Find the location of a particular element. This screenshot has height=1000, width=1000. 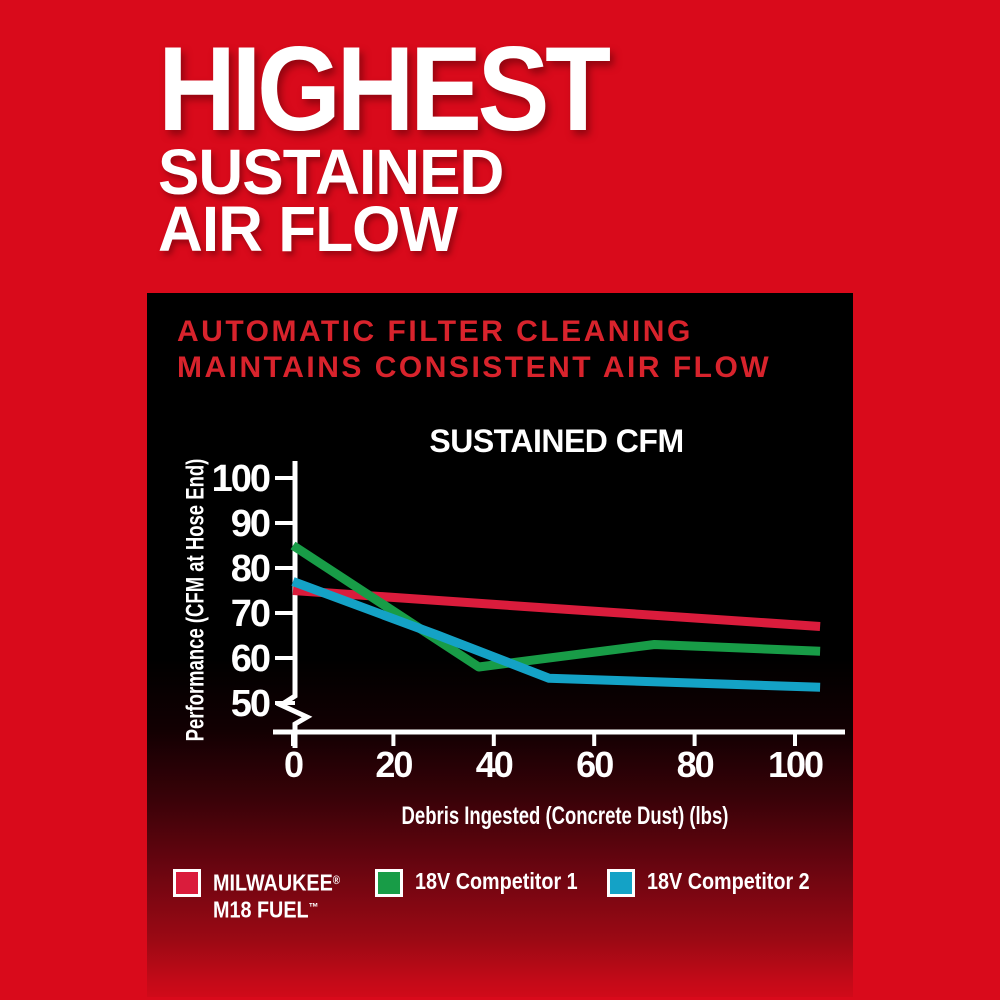

x-axis-label: Debris Ingested (Concrete Dust) (lbs) is located at coordinates (565, 816).